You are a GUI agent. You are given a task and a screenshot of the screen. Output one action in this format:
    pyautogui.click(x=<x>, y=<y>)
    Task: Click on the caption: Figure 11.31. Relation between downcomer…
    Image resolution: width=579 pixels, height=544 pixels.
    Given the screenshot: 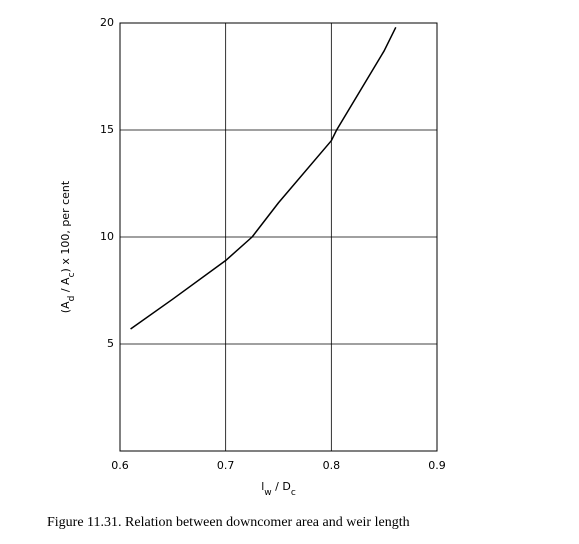 What is the action you would take?
    pyautogui.click(x=228, y=522)
    